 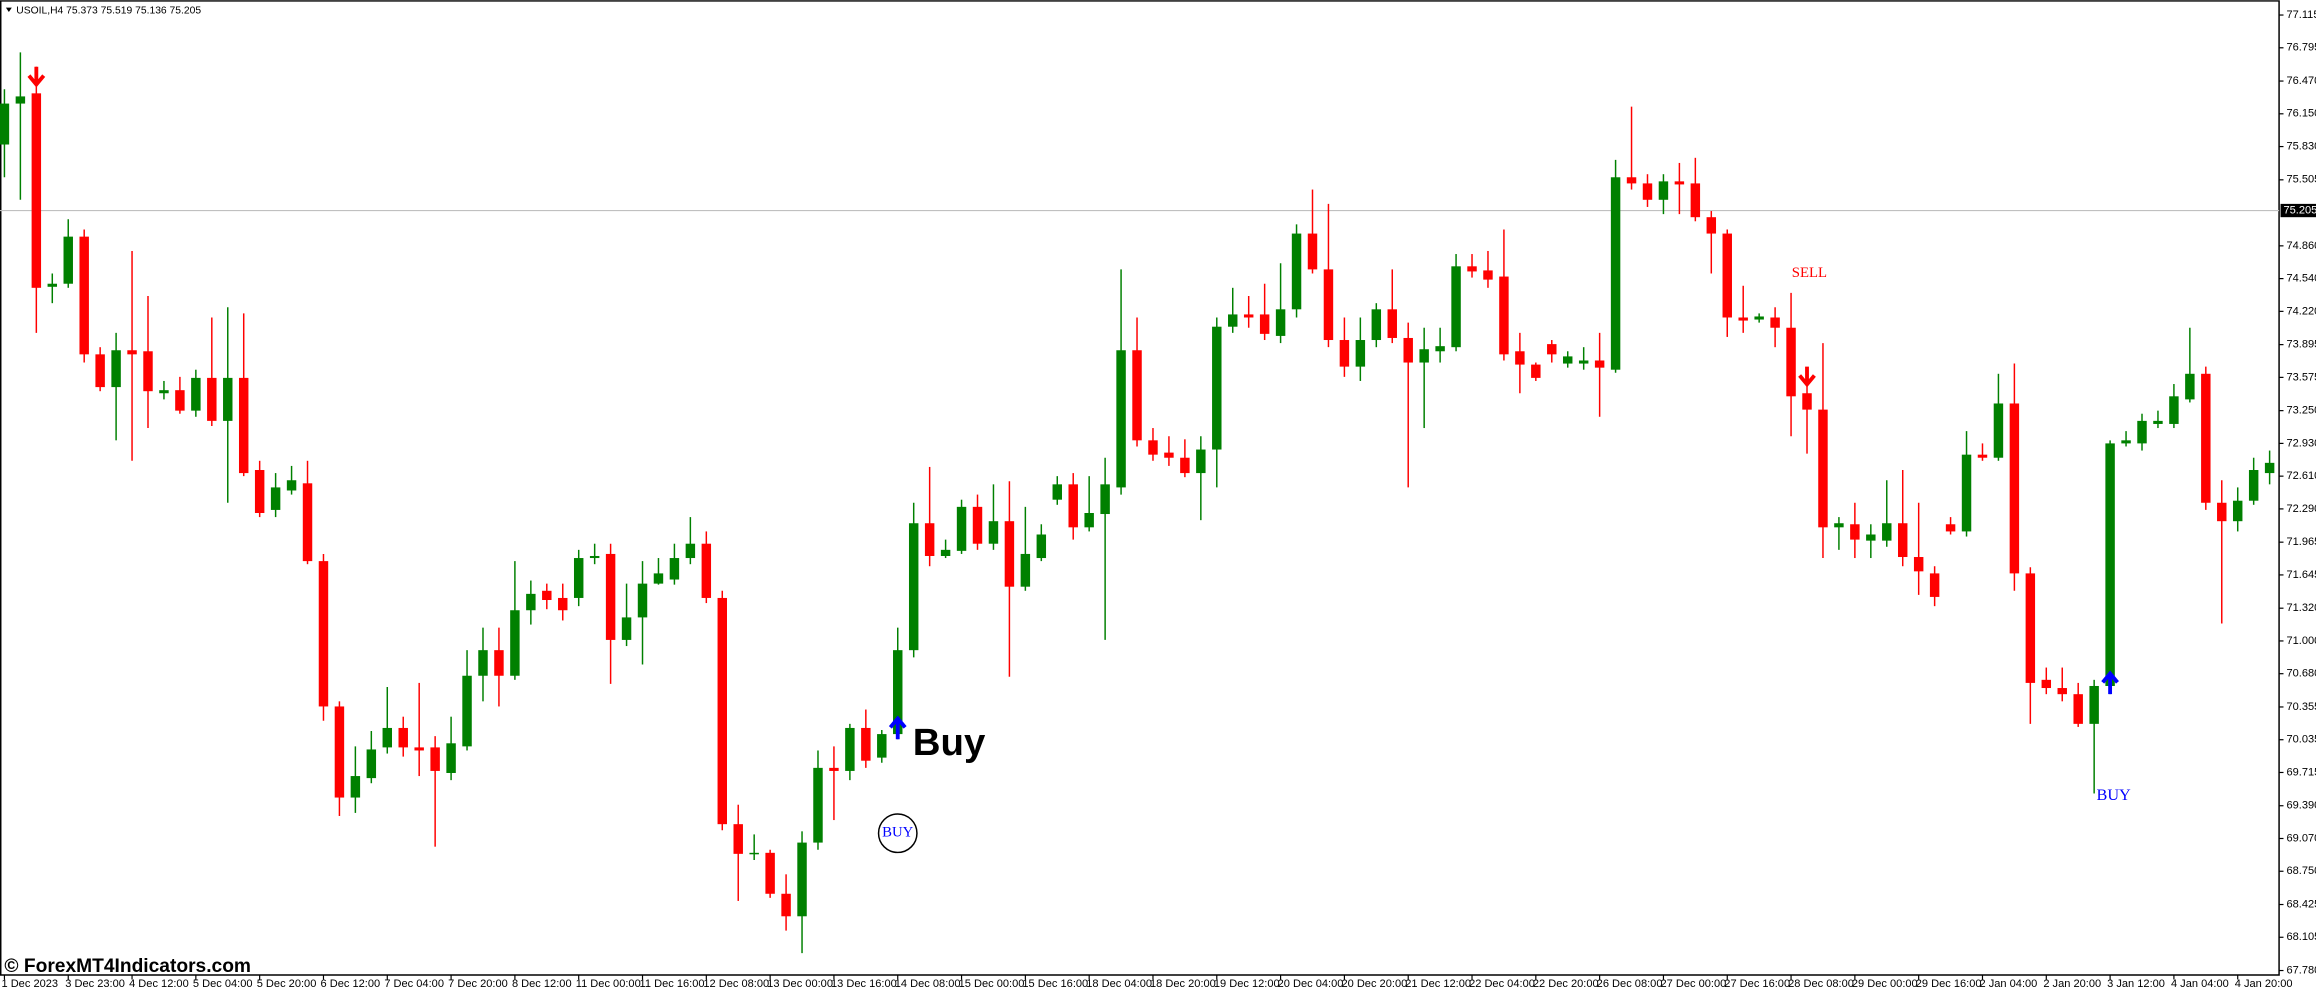 I want to click on y-tick-label: 75.830, so click(x=2301, y=146).